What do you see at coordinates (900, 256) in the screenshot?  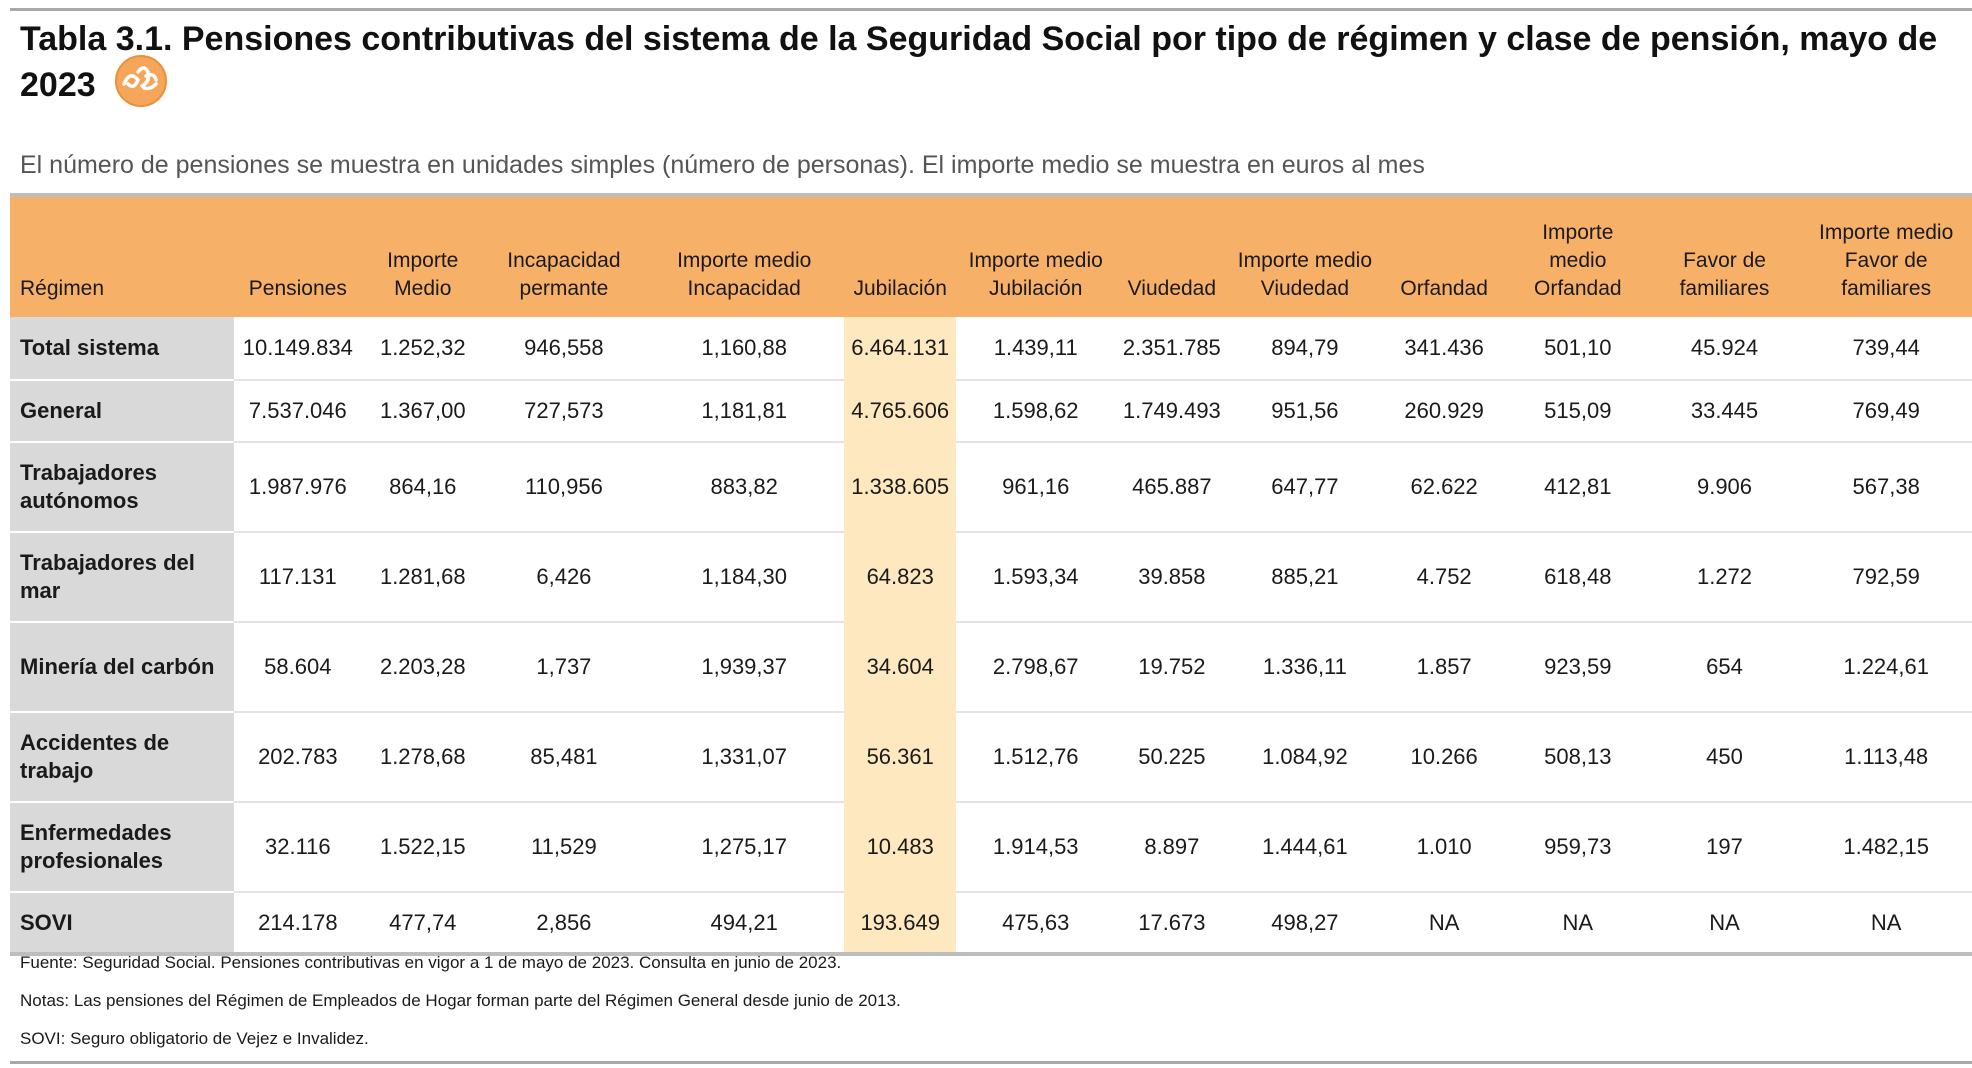 I see `col-header-jubilacion: Jubilación` at bounding box center [900, 256].